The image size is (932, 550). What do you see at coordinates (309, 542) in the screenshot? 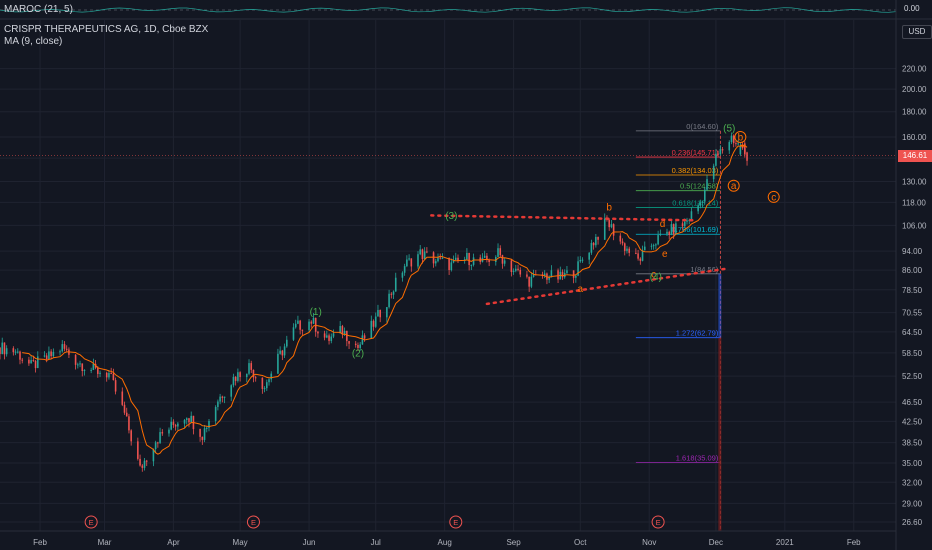
I see `time-tick-label: Jun` at bounding box center [309, 542].